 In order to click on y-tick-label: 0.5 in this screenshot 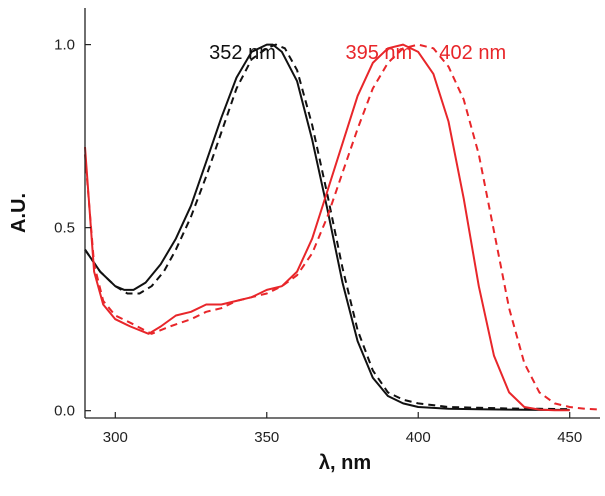, I will do `click(64, 228)`.